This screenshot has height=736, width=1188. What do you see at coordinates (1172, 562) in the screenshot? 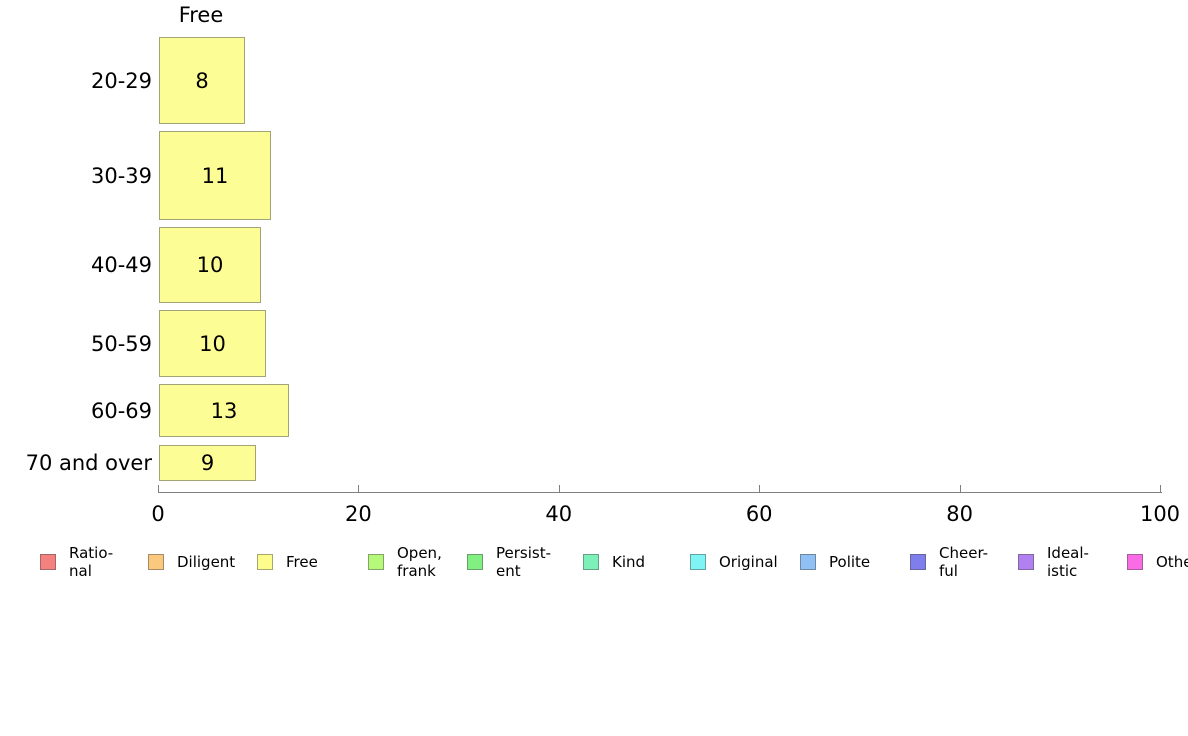
I see `legend-label: Other` at bounding box center [1172, 562].